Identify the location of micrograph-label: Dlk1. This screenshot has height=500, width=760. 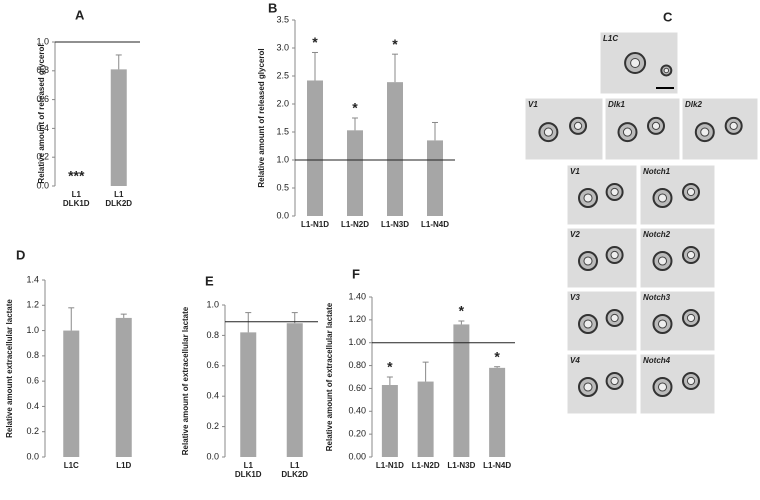
(616, 104).